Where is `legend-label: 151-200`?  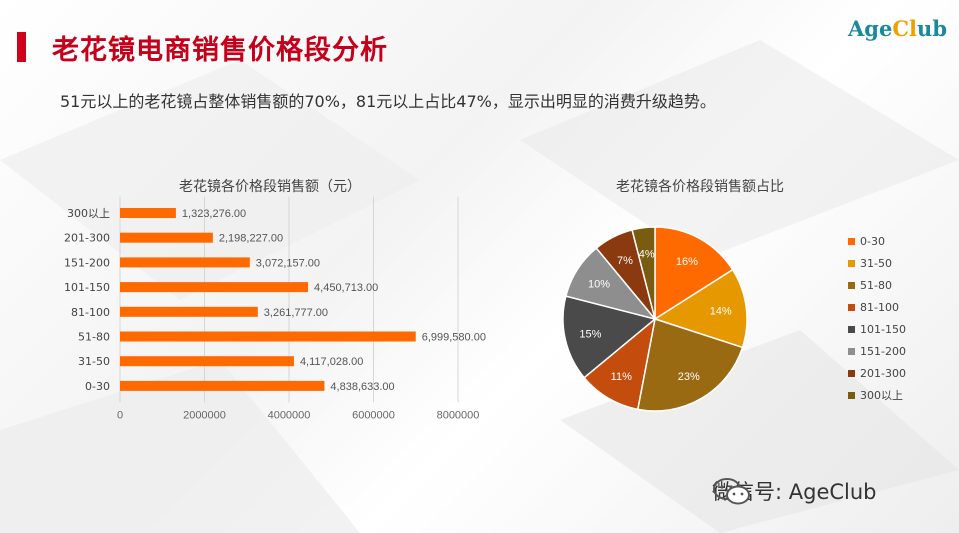
legend-label: 151-200 is located at coordinates (883, 351).